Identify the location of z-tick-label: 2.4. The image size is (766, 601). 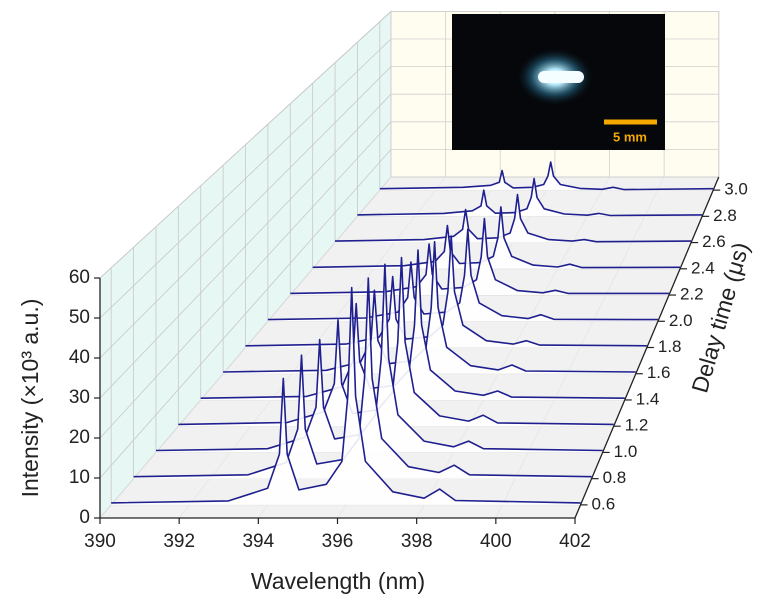
(703, 267).